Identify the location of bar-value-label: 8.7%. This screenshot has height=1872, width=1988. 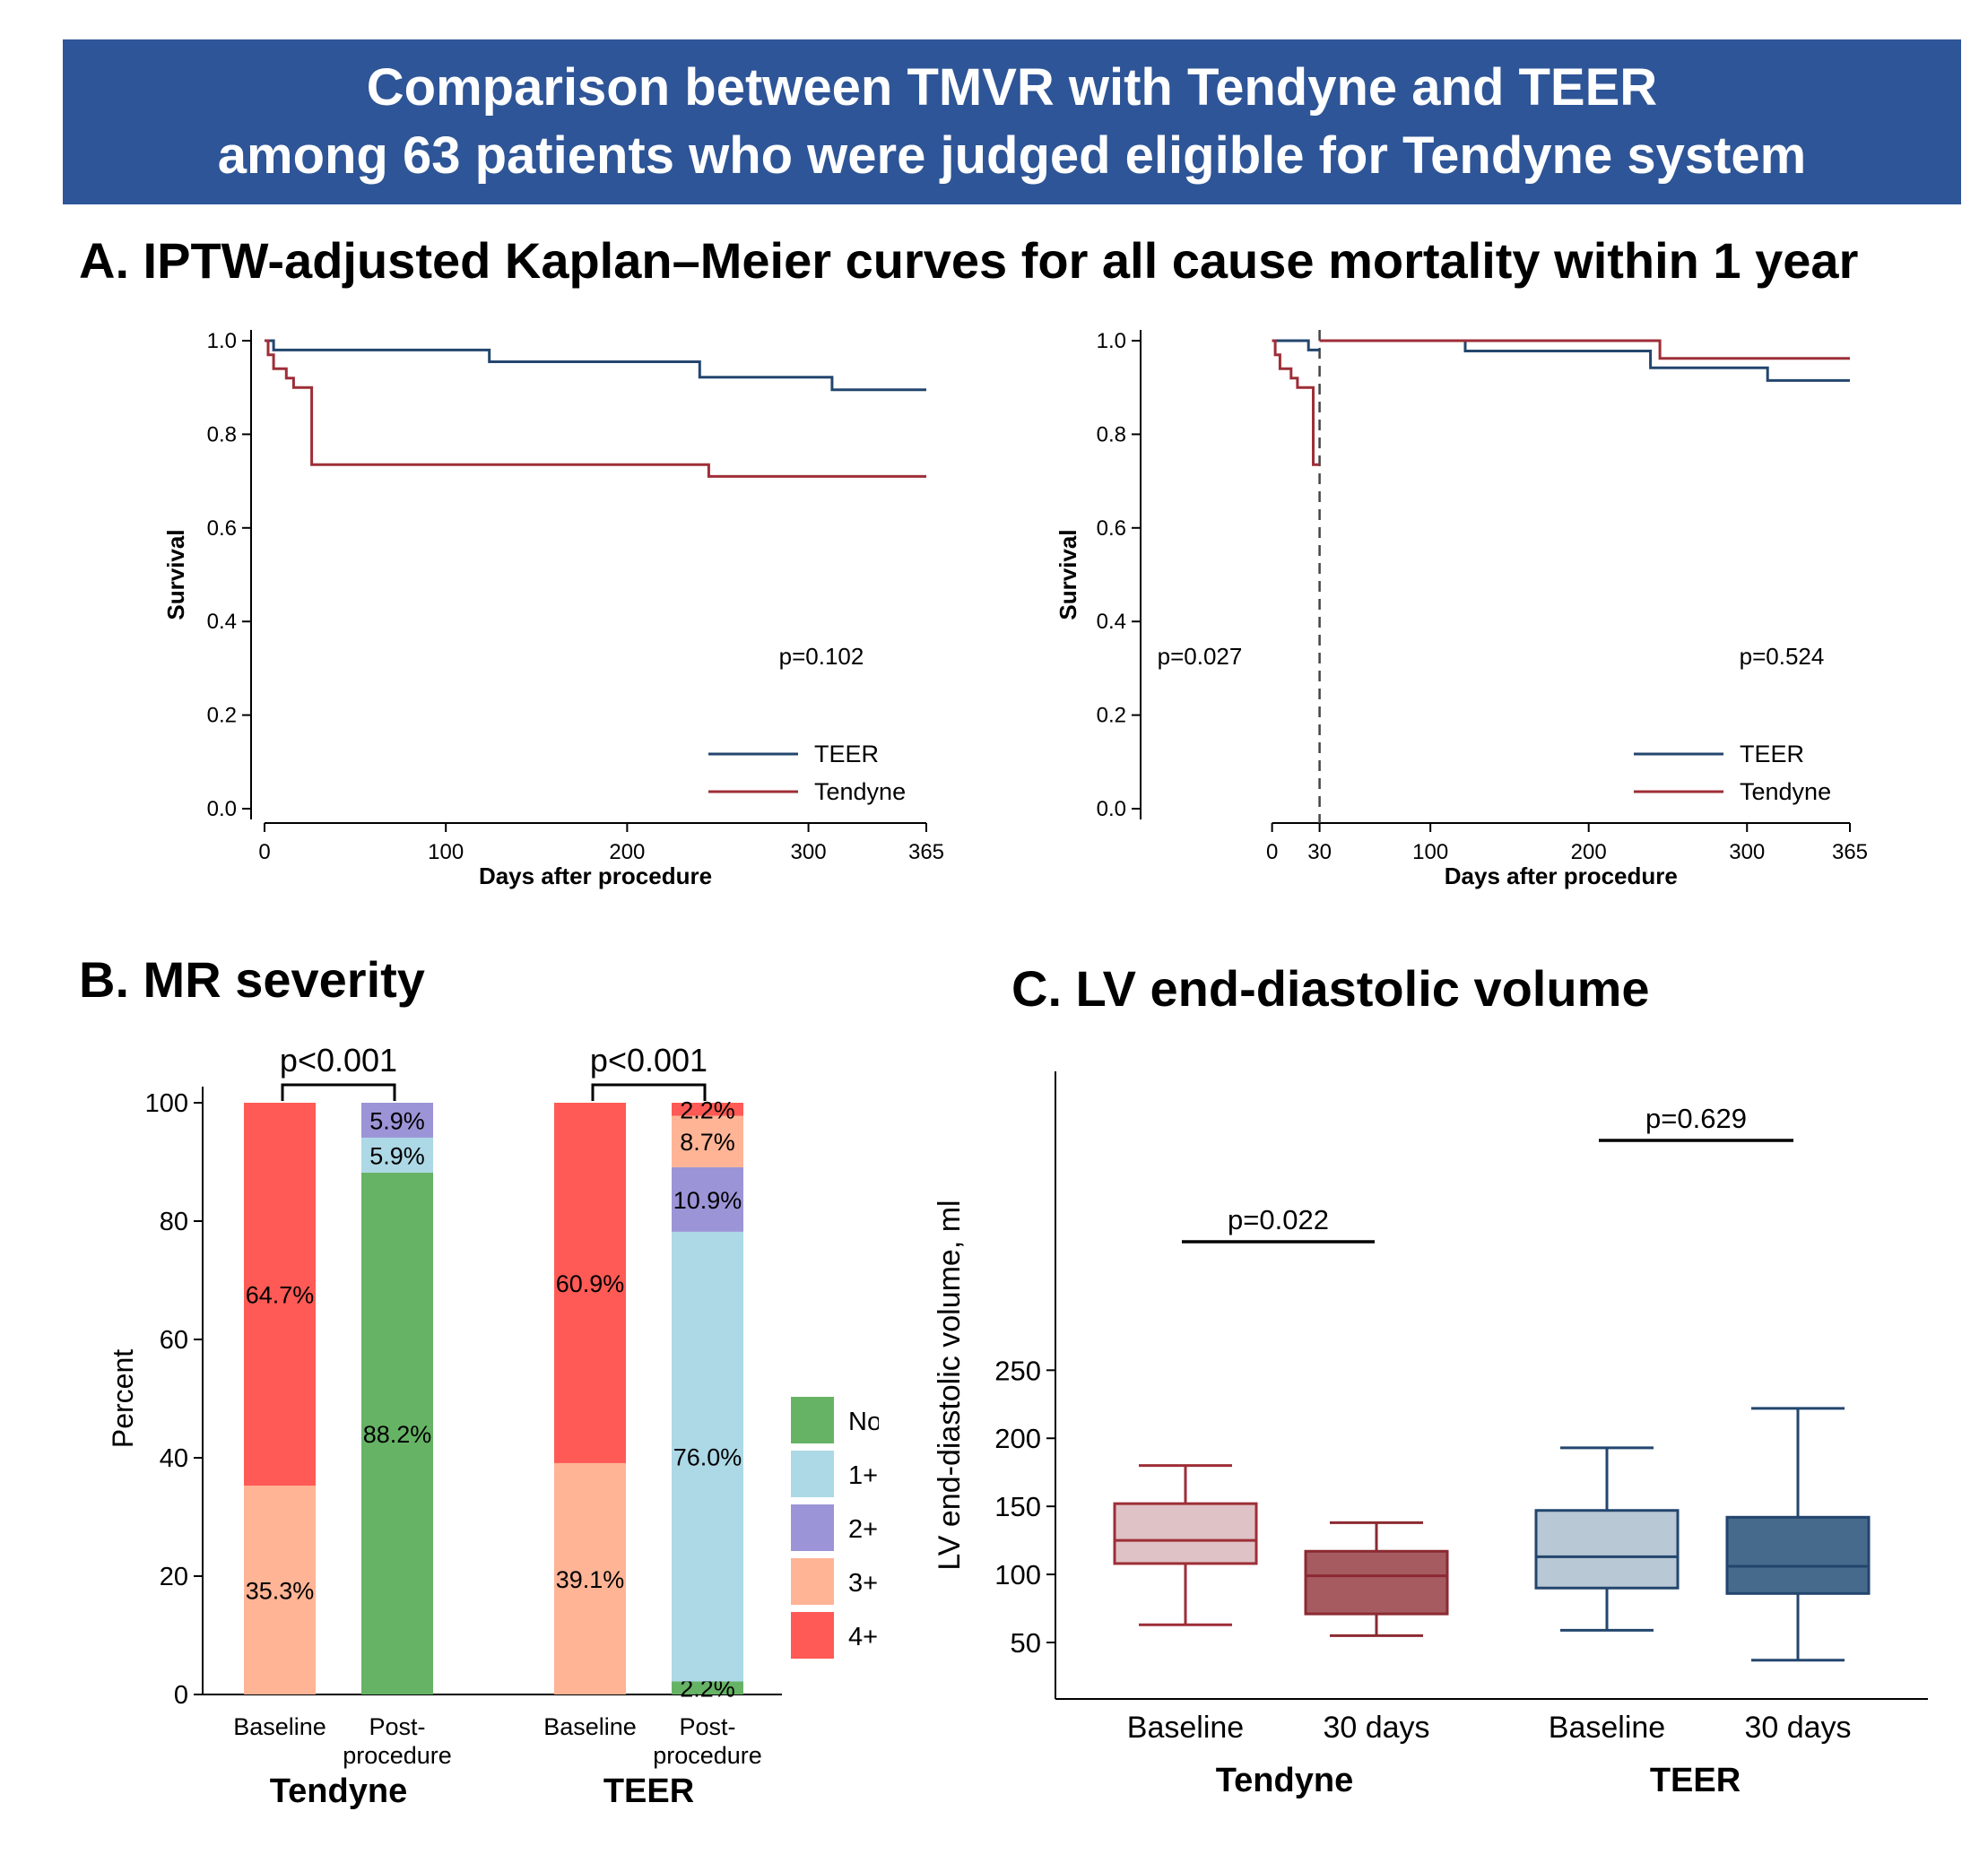
(707, 1142).